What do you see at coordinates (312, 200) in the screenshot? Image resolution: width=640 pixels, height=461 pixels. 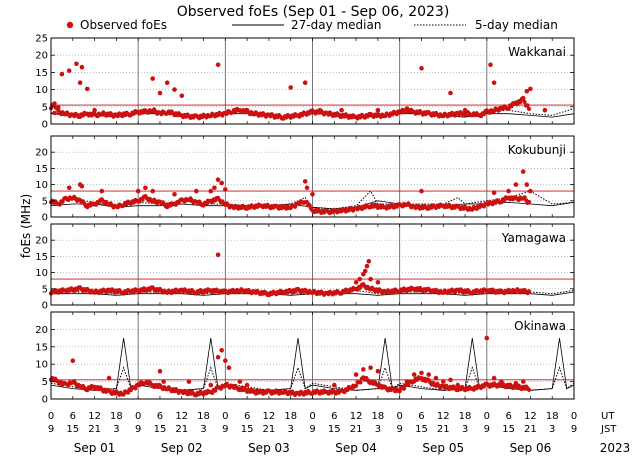 I see `median-5day-line` at bounding box center [312, 200].